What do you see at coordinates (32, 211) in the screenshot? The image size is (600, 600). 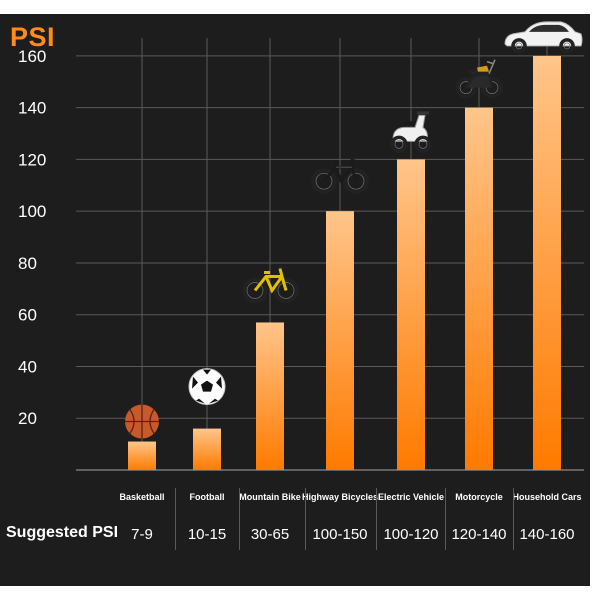 I see `y-tick-label: 100` at bounding box center [32, 211].